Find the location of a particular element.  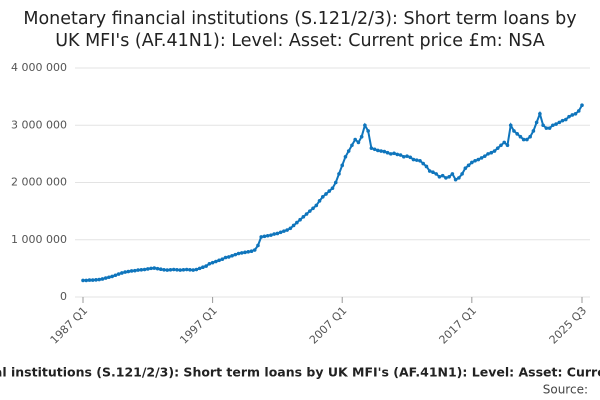

x-tick-label: 2017 Q1 is located at coordinates (458, 325).